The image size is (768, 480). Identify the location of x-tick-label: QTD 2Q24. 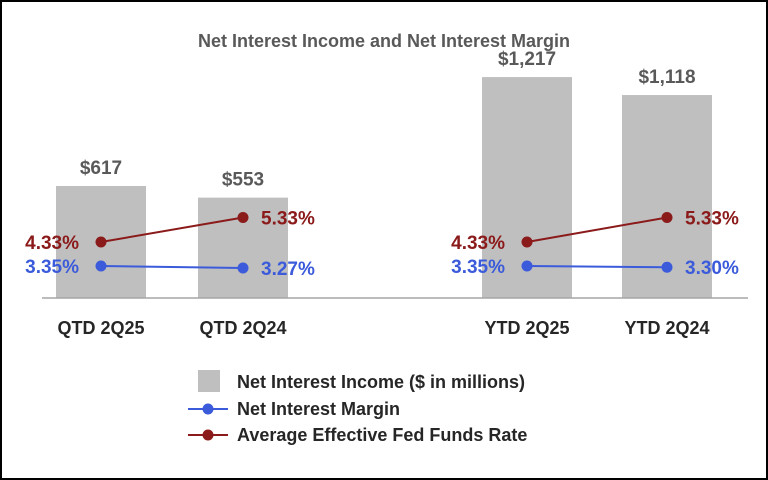
(242, 328).